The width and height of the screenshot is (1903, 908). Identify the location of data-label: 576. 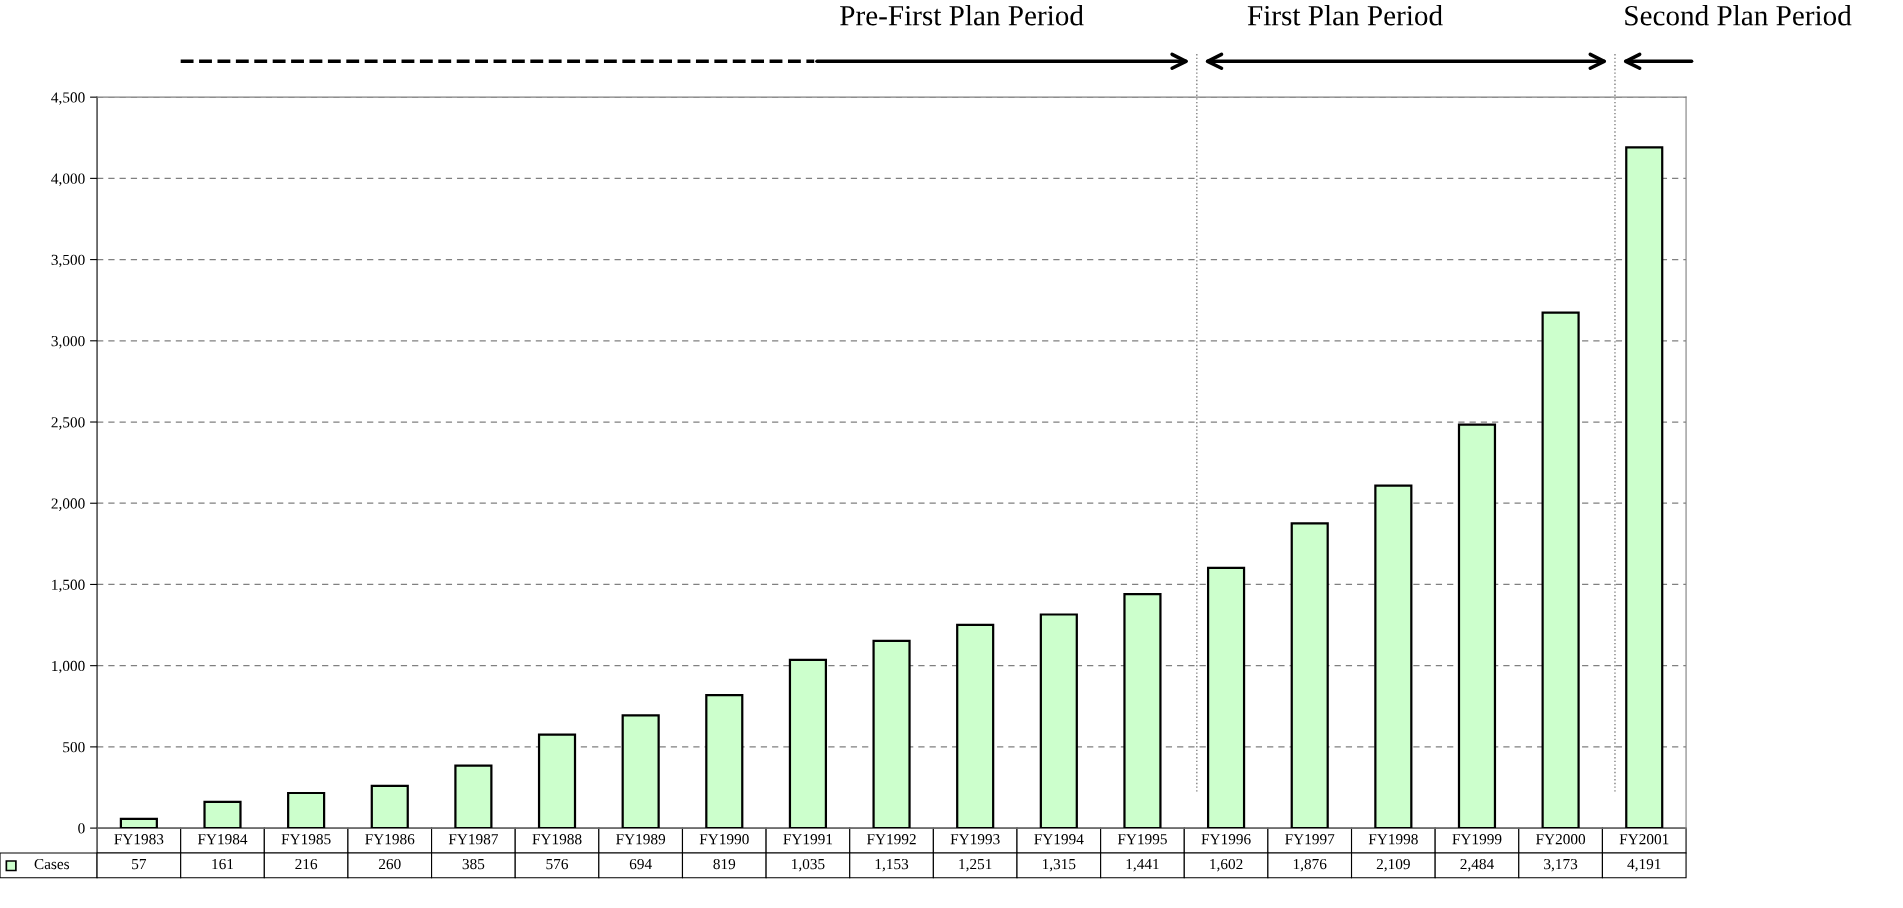
(557, 864).